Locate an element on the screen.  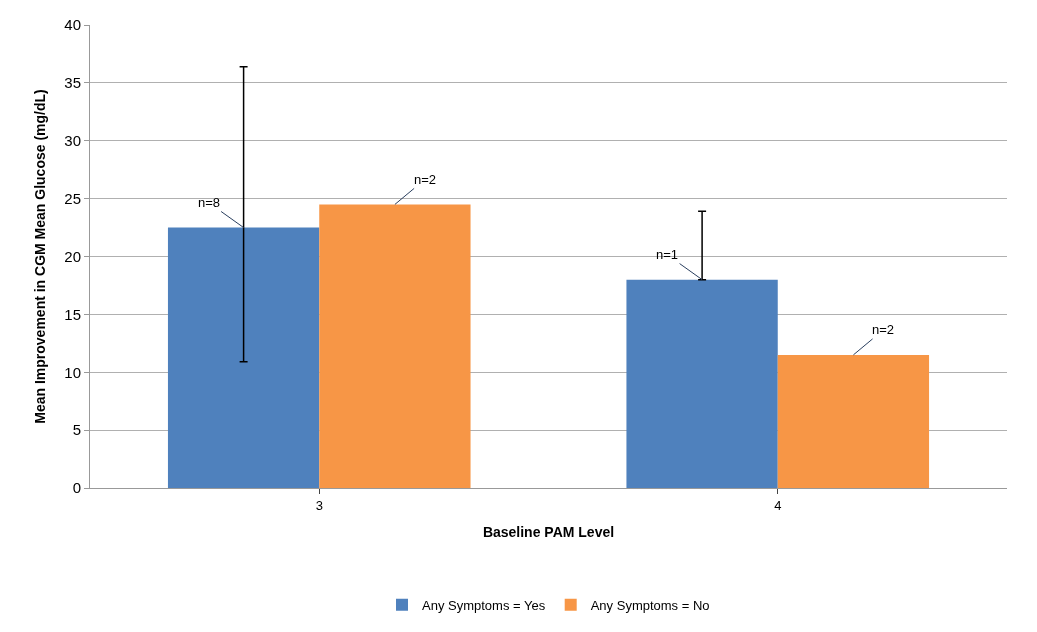
y-tick-label: 30 is located at coordinates (72, 140).